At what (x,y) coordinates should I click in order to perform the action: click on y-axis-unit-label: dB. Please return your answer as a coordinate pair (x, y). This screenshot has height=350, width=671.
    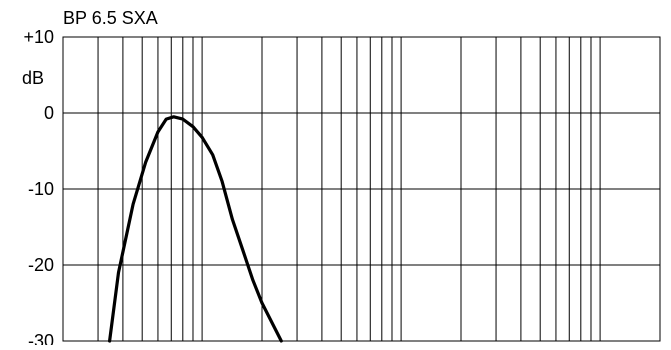
    Looking at the image, I should click on (33, 78).